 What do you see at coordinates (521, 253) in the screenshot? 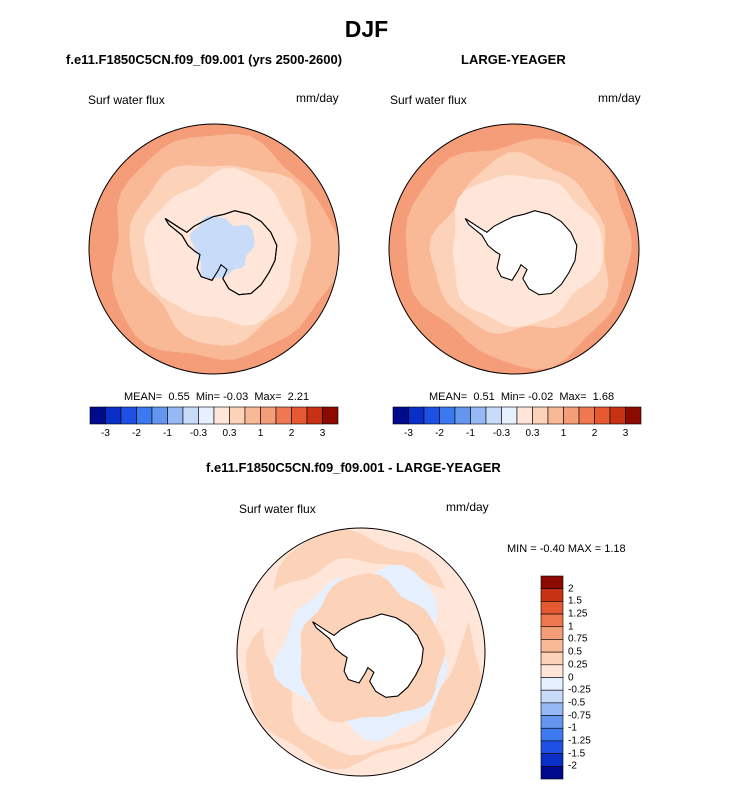
I see `antarctica-coastline` at bounding box center [521, 253].